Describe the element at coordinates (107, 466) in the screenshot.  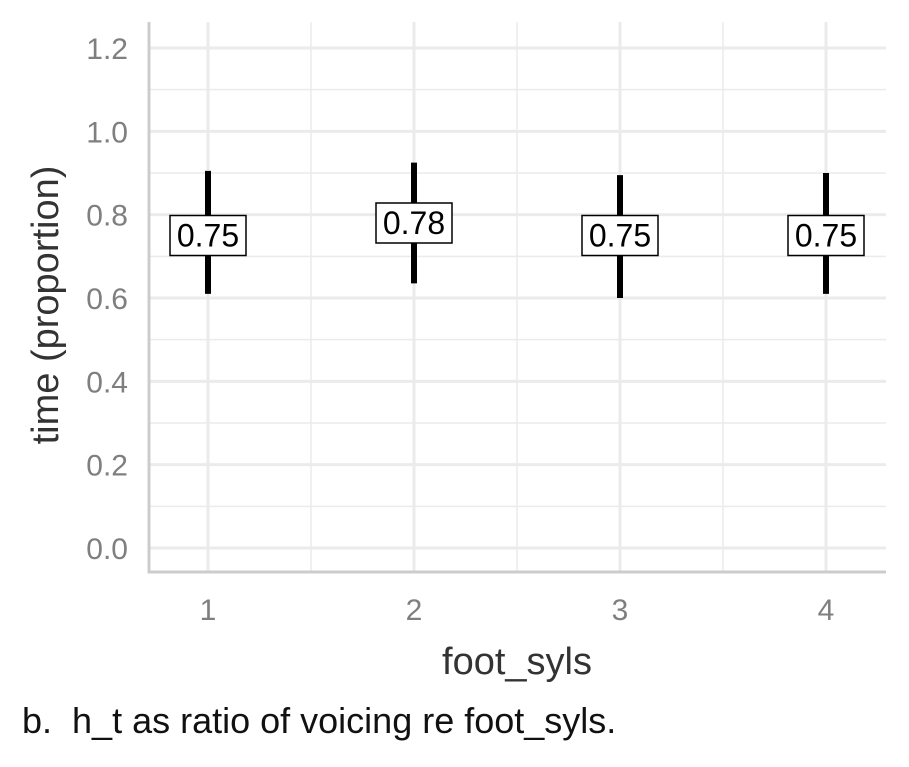
I see `y-tick-label: 0.2` at that location.